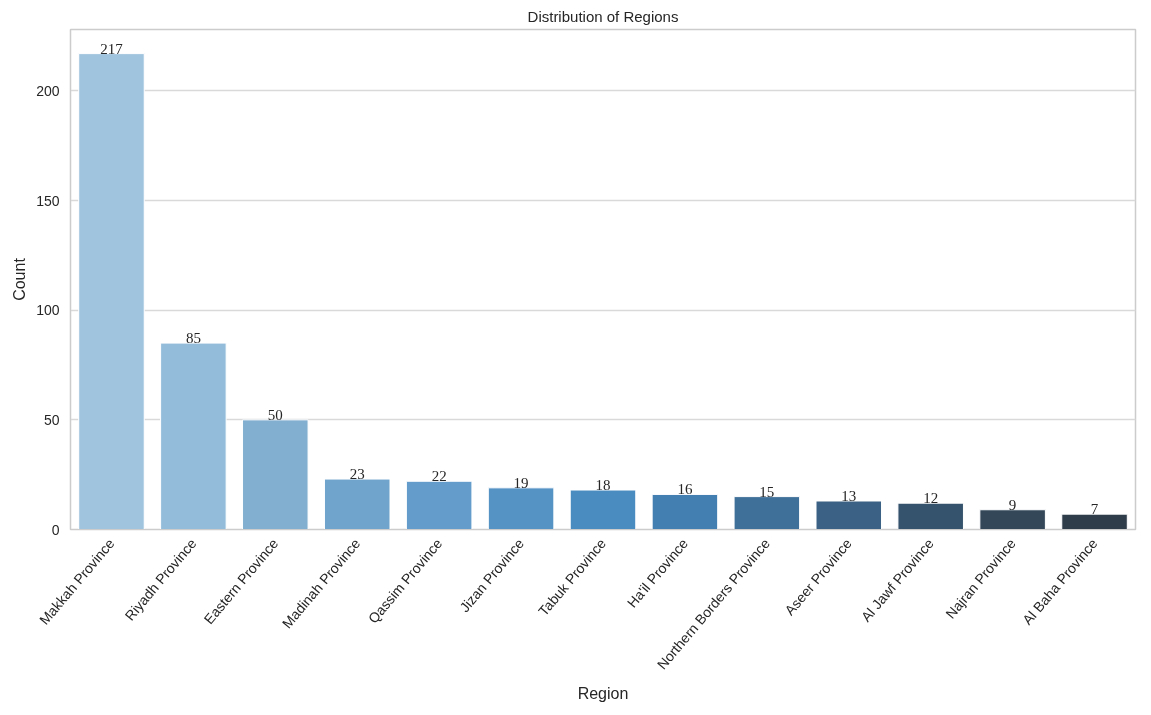 This screenshot has height=715, width=1151. What do you see at coordinates (603, 694) in the screenshot?
I see `x-axis-title: Region` at bounding box center [603, 694].